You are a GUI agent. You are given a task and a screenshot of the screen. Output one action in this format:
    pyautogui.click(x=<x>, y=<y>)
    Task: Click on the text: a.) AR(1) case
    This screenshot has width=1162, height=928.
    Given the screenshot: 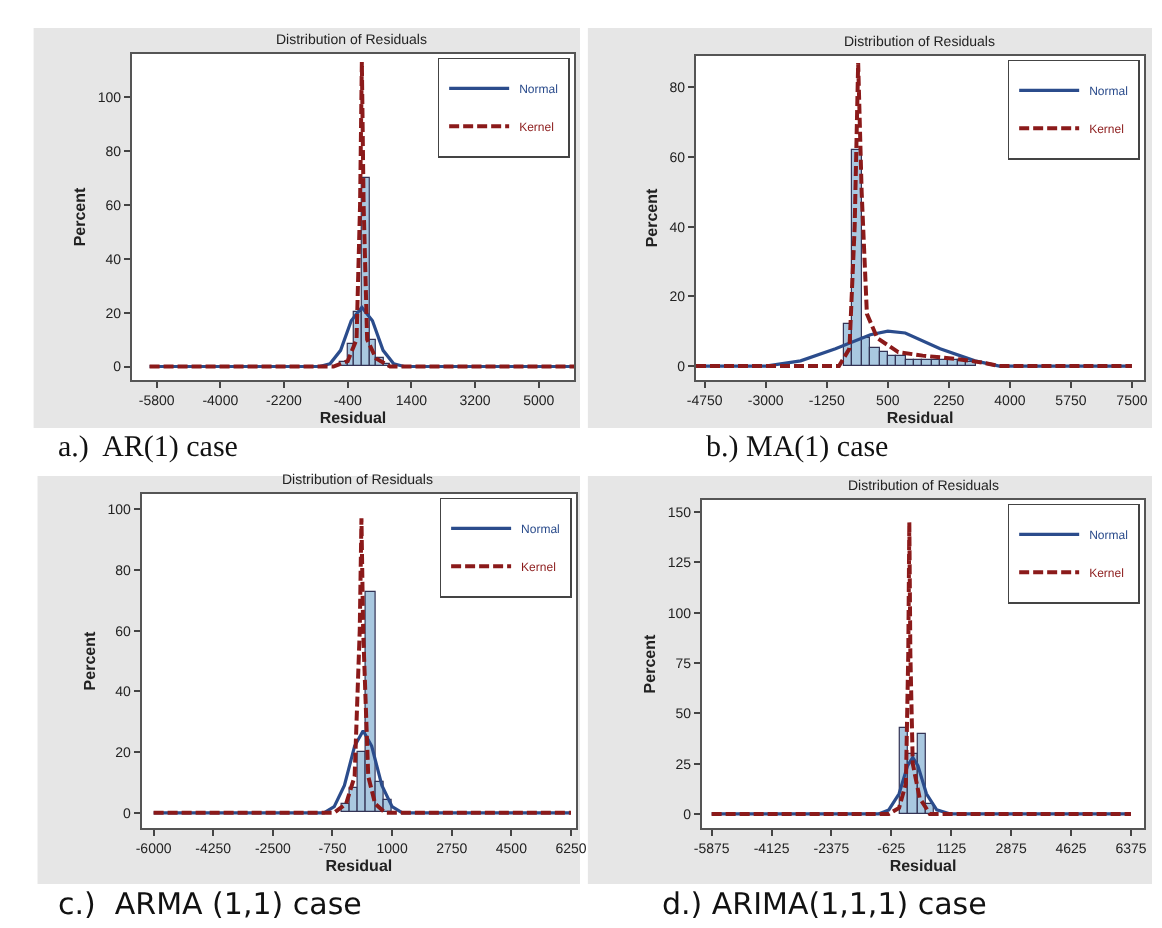 What is the action you would take?
    pyautogui.click(x=148, y=448)
    